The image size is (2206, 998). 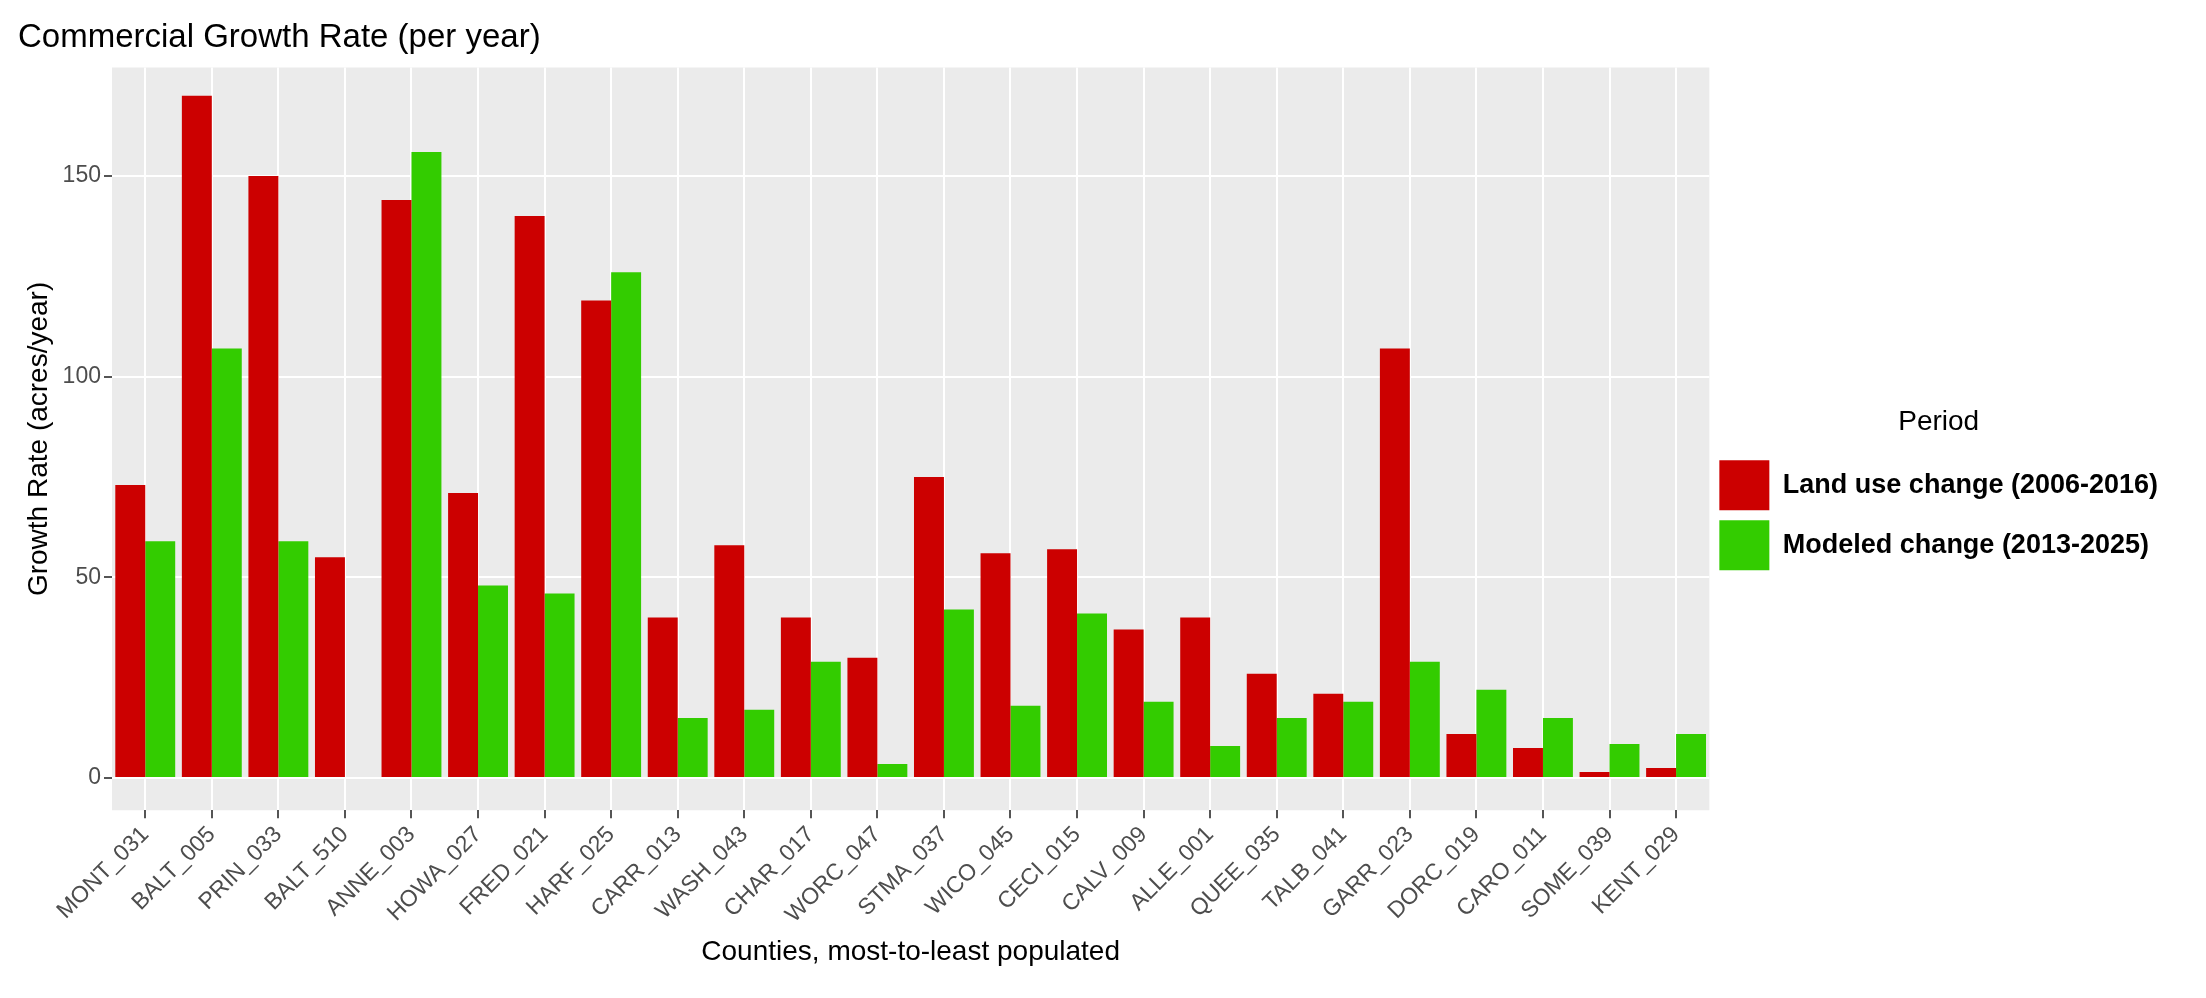 What do you see at coordinates (37, 439) in the screenshot?
I see `y-axis-title: Growth Rate (acres/year)` at bounding box center [37, 439].